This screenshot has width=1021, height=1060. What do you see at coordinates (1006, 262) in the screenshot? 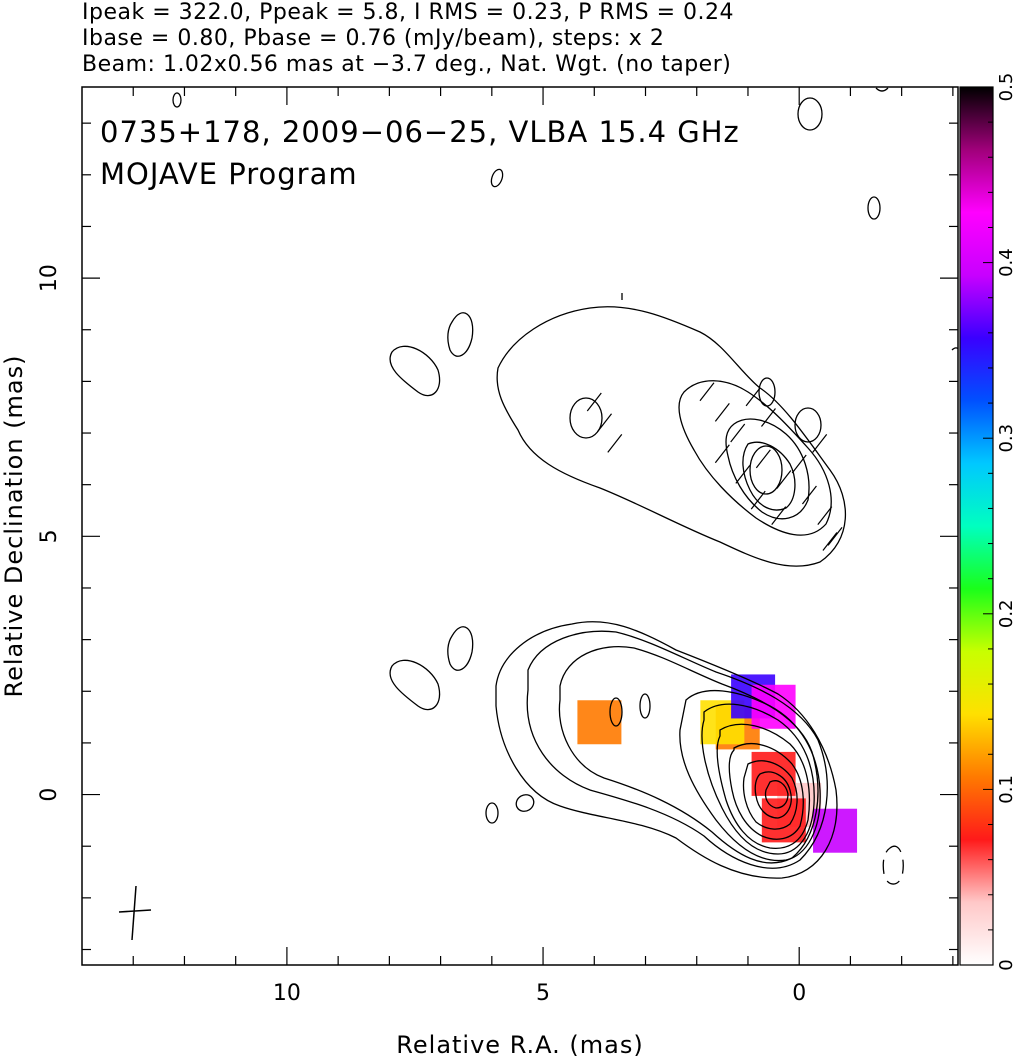
I see `colorbar-tick-label: 0.4` at bounding box center [1006, 262].